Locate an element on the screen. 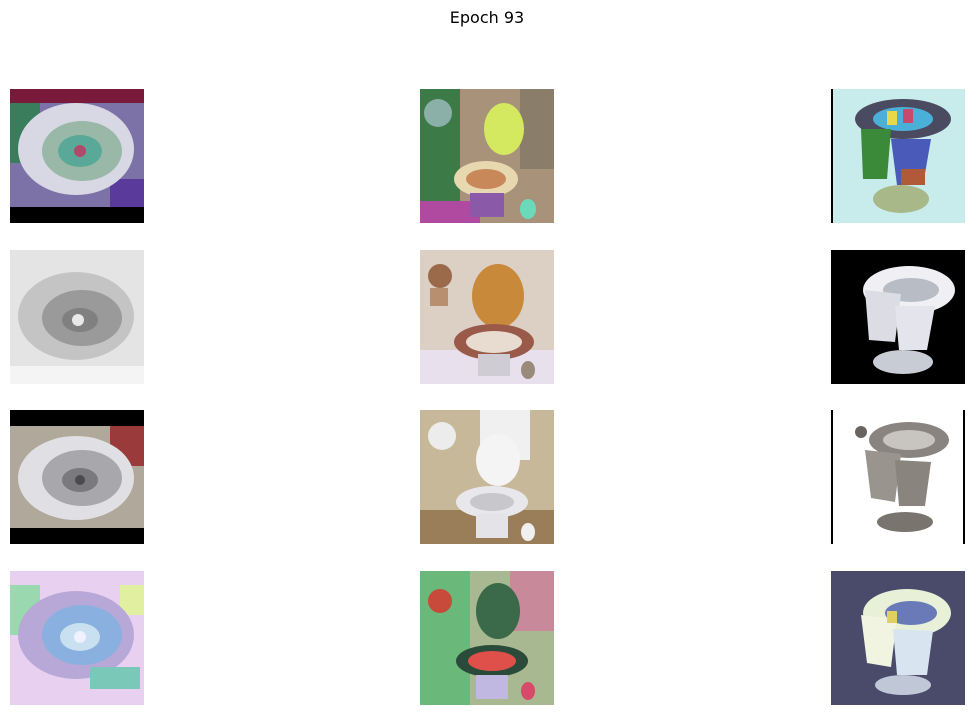  tile-r3-c1 is located at coordinates (487, 638).